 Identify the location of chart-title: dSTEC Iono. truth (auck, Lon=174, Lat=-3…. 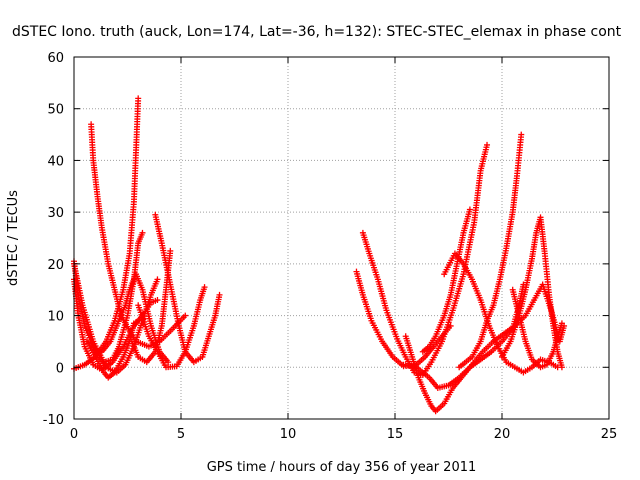
(317, 32).